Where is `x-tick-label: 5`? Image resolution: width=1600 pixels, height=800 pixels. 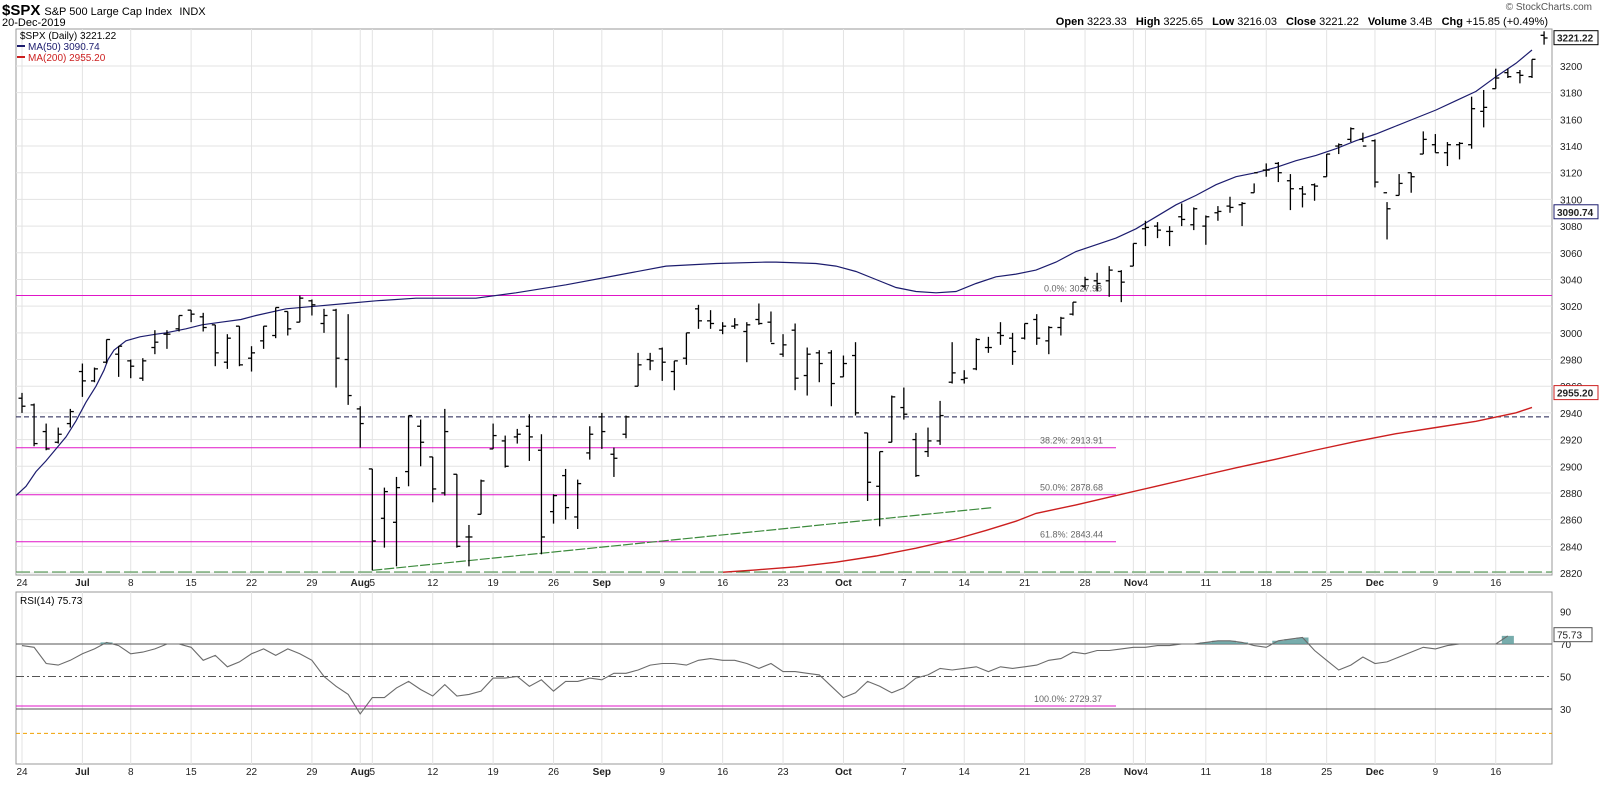 x-tick-label: 5 is located at coordinates (373, 583).